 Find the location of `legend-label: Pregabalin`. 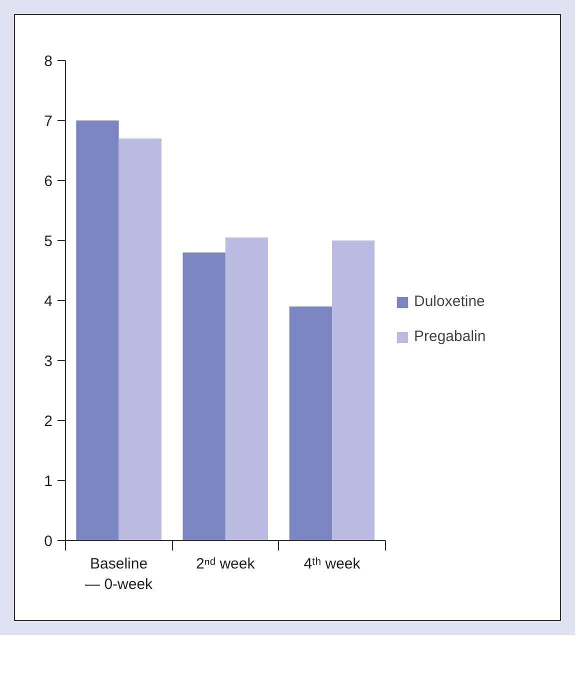

legend-label: Pregabalin is located at coordinates (450, 336).